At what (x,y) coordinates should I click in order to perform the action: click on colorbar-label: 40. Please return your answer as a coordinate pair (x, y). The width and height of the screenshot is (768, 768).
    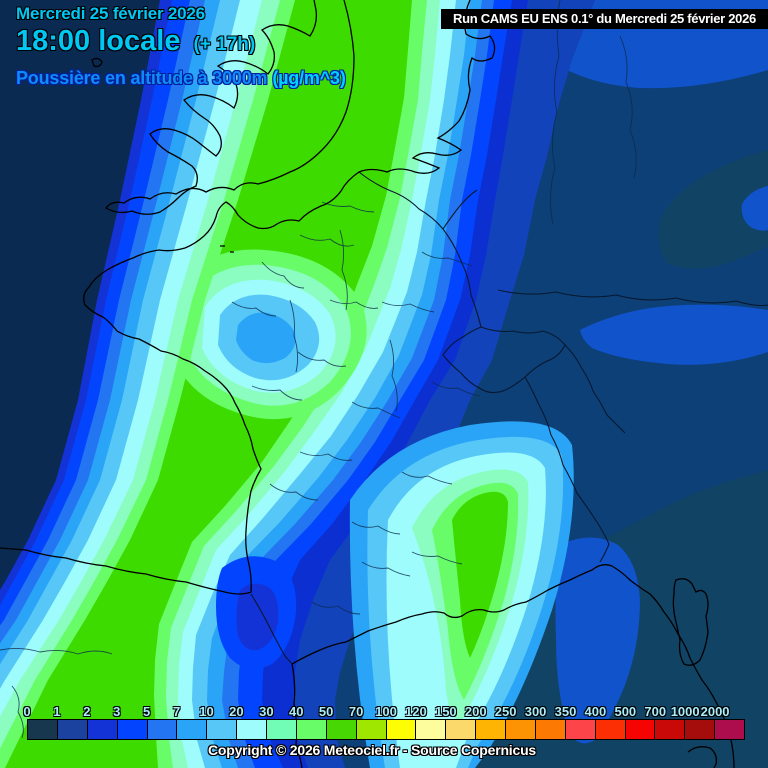
    Looking at the image, I should click on (296, 711).